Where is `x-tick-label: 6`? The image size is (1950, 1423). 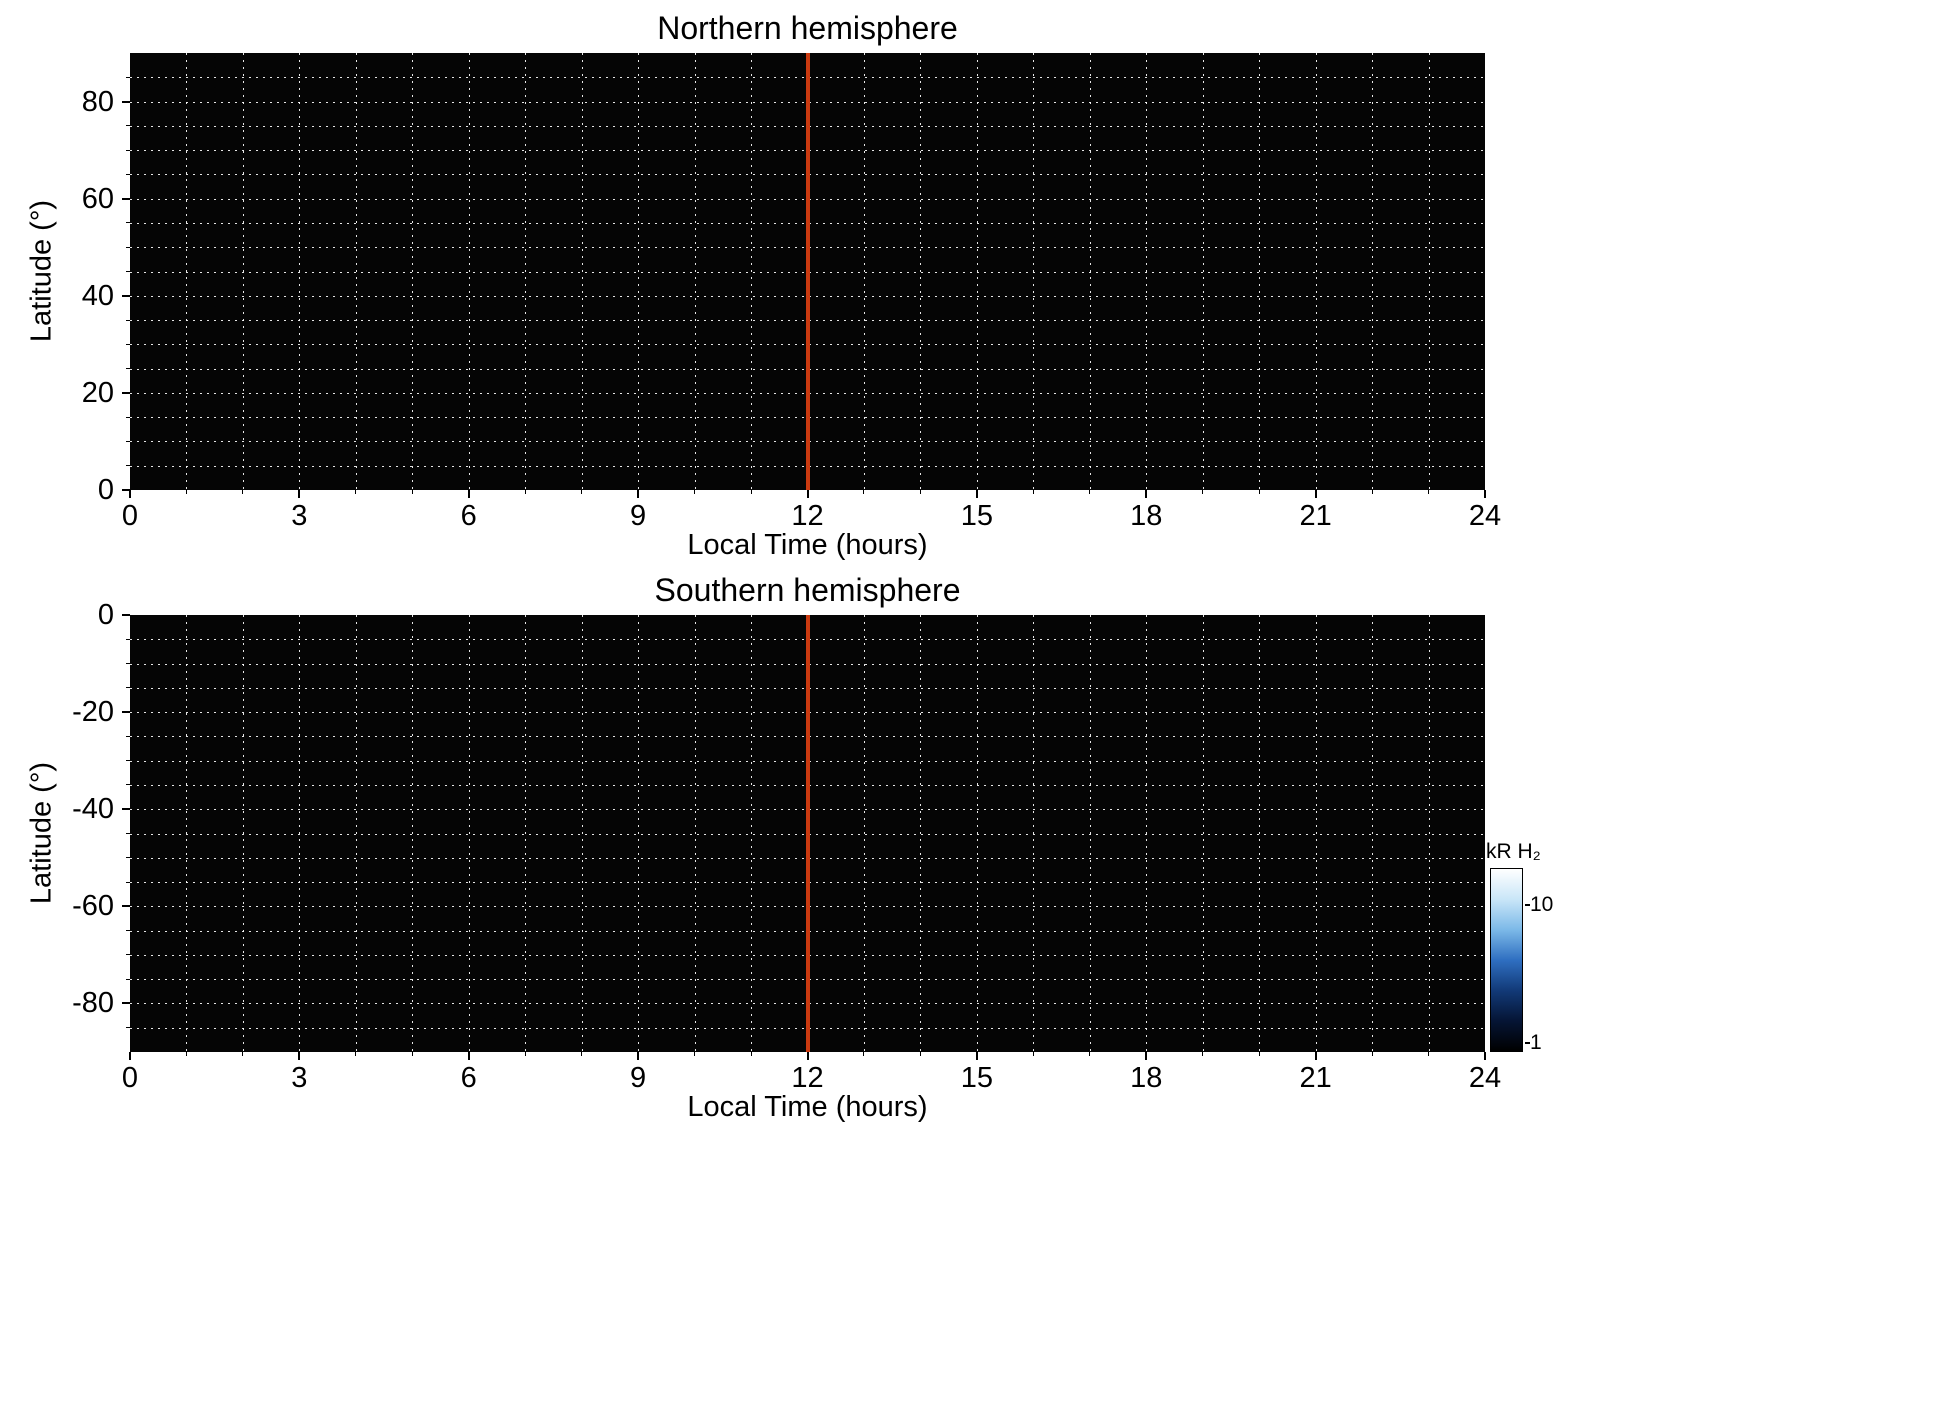 x-tick-label: 6 is located at coordinates (468, 516).